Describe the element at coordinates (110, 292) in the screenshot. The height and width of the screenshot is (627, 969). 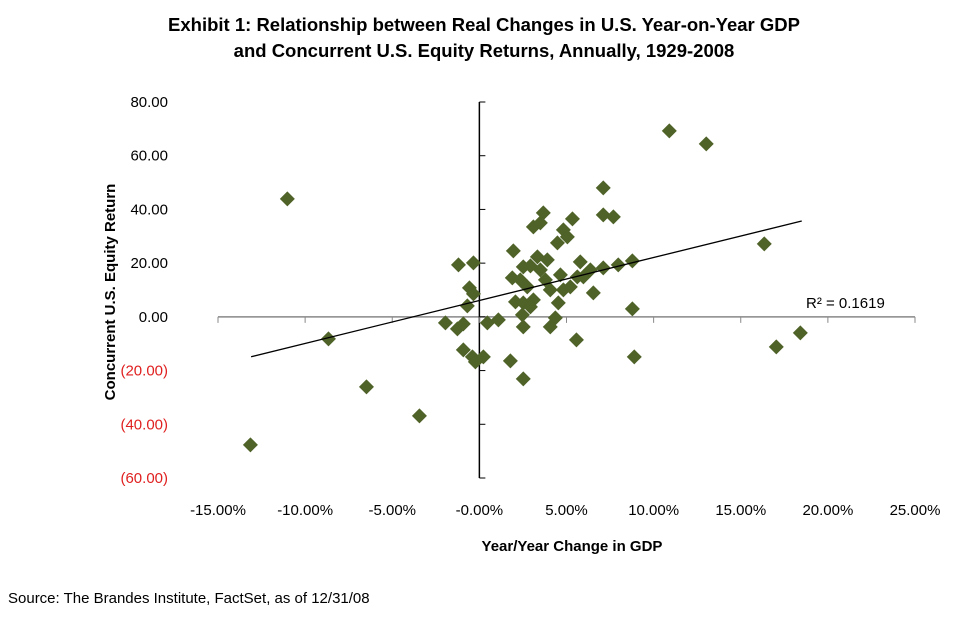
I see `y-axis-title: Concurrent U.S. Equity Return` at that location.